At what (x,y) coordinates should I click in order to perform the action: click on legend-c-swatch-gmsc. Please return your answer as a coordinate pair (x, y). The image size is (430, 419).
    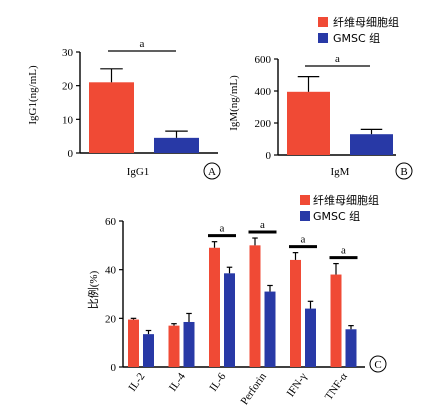
    Looking at the image, I should click on (305, 216).